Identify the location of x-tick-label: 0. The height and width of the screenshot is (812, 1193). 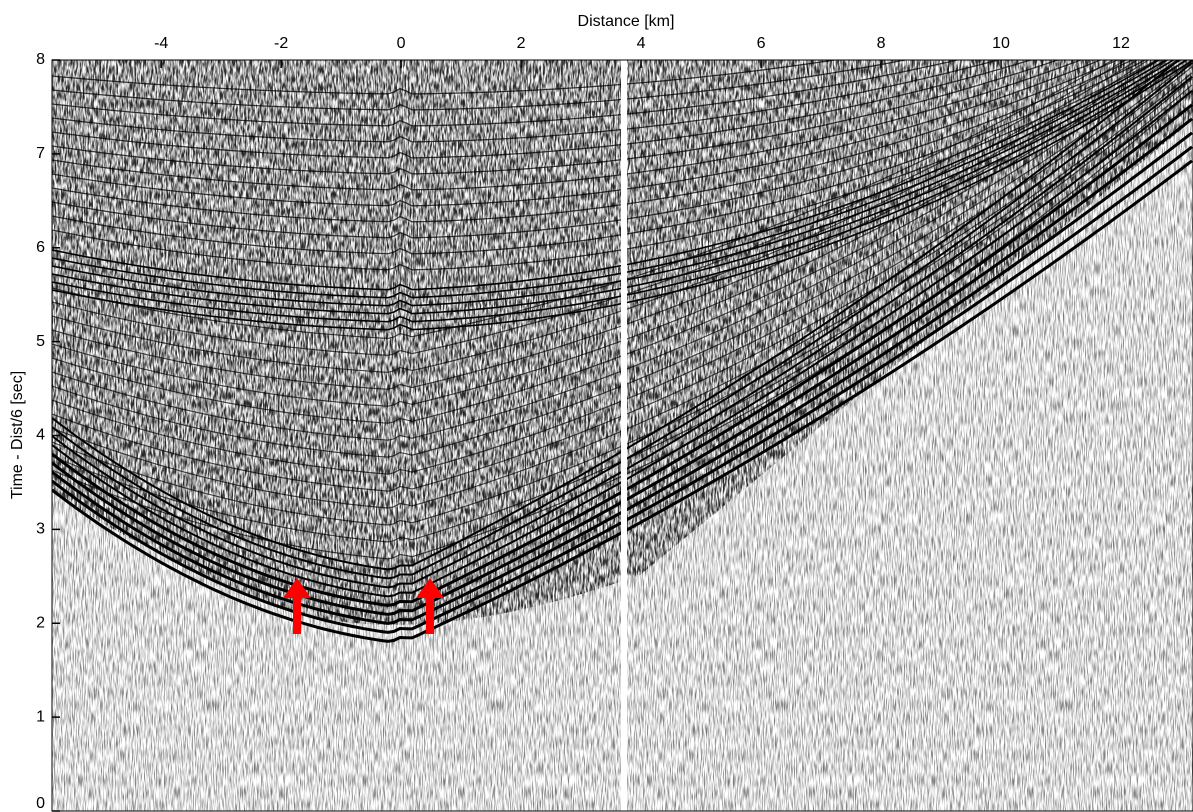
(401, 43).